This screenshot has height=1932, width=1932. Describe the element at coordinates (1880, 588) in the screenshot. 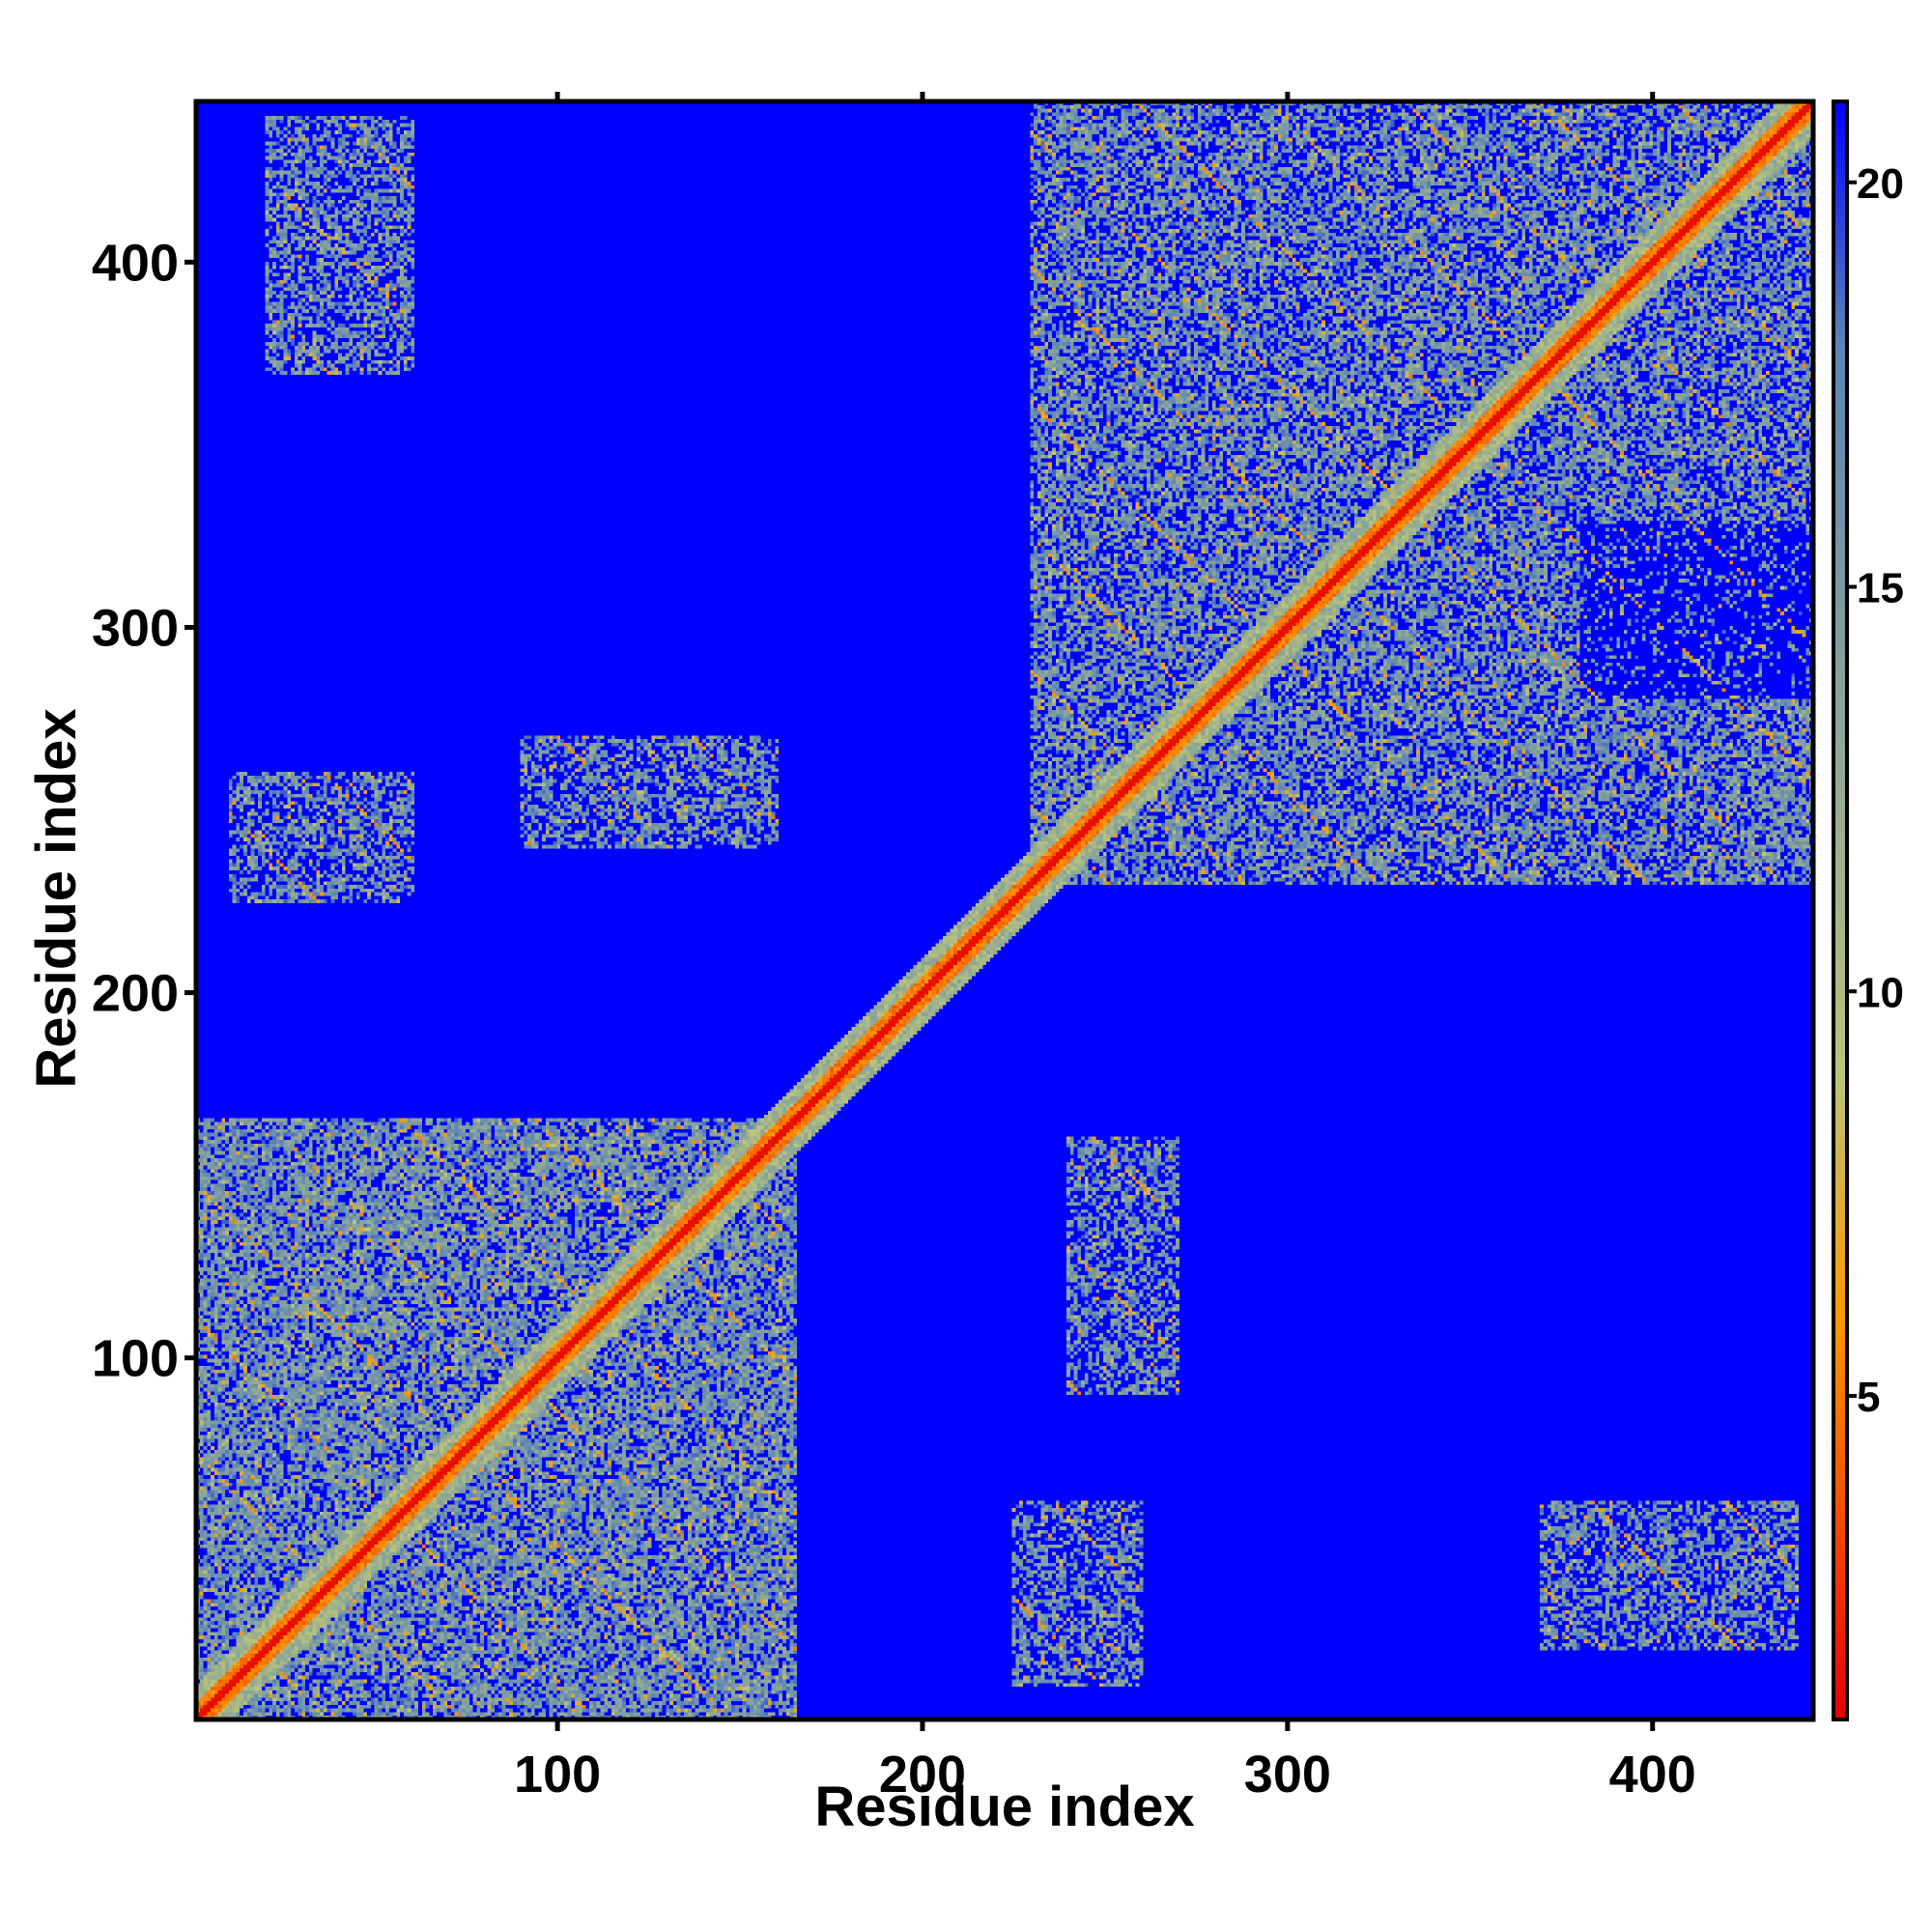

I see `colorbar-tick-label: 15` at that location.